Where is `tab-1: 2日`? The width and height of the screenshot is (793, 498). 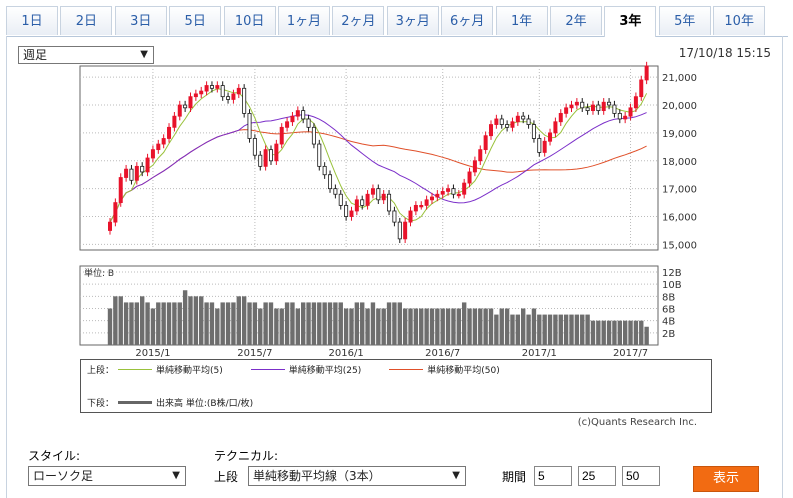 tab-1: 2日 is located at coordinates (86, 20).